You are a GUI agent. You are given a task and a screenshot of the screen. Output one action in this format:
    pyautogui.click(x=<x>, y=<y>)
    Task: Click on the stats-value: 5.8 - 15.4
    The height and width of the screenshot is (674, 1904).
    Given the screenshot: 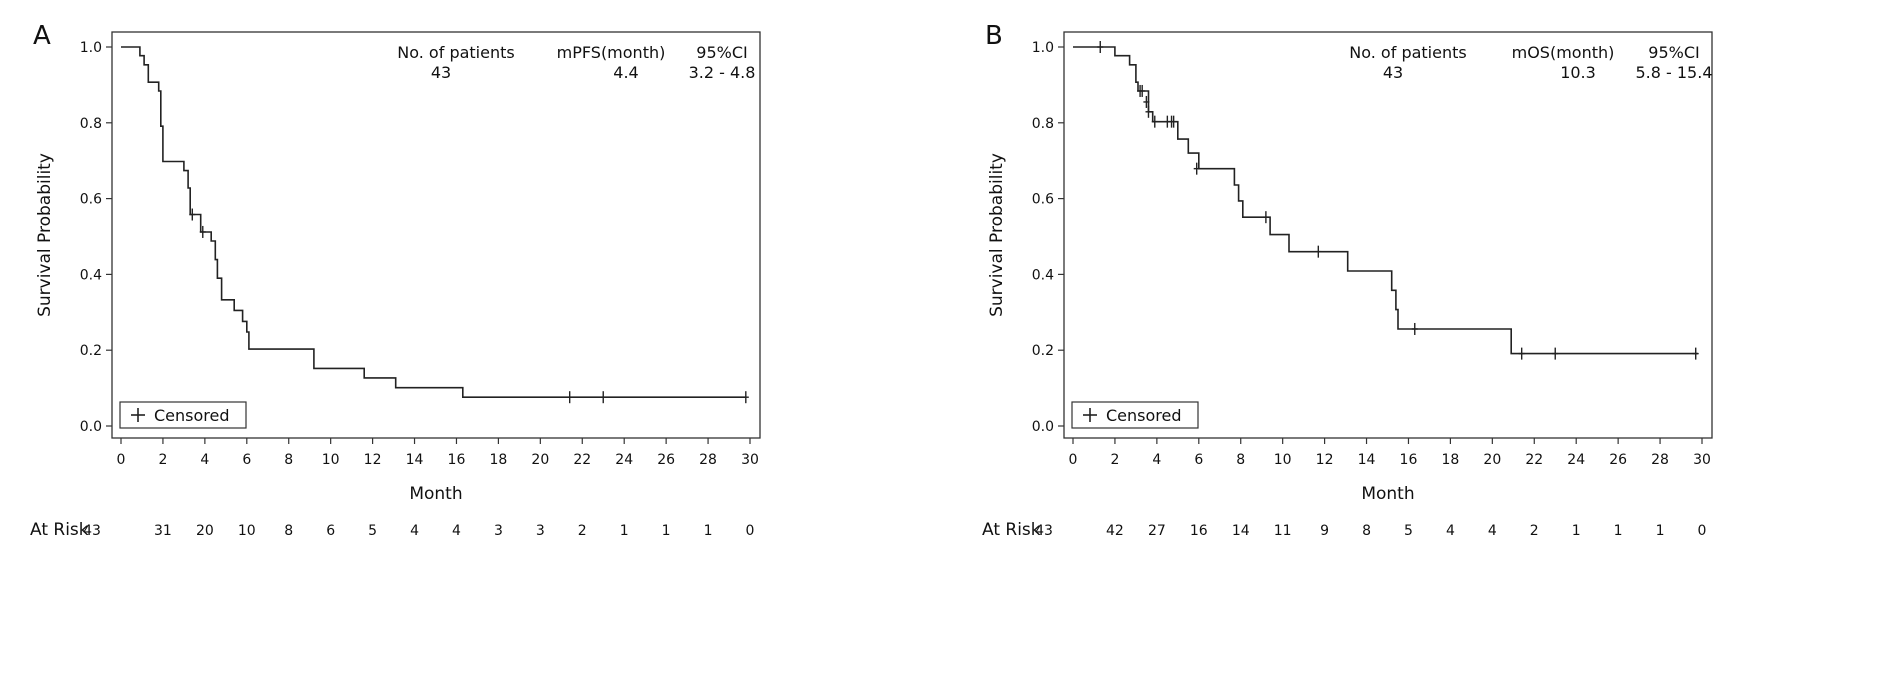 What is the action you would take?
    pyautogui.click(x=1673, y=72)
    